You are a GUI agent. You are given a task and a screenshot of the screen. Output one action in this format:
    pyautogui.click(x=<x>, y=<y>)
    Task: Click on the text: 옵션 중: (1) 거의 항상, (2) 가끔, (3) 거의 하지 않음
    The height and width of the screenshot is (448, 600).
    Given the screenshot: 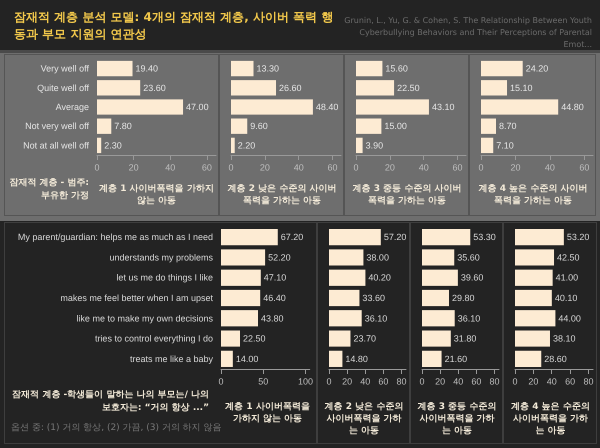 What is the action you would take?
    pyautogui.click(x=116, y=428)
    